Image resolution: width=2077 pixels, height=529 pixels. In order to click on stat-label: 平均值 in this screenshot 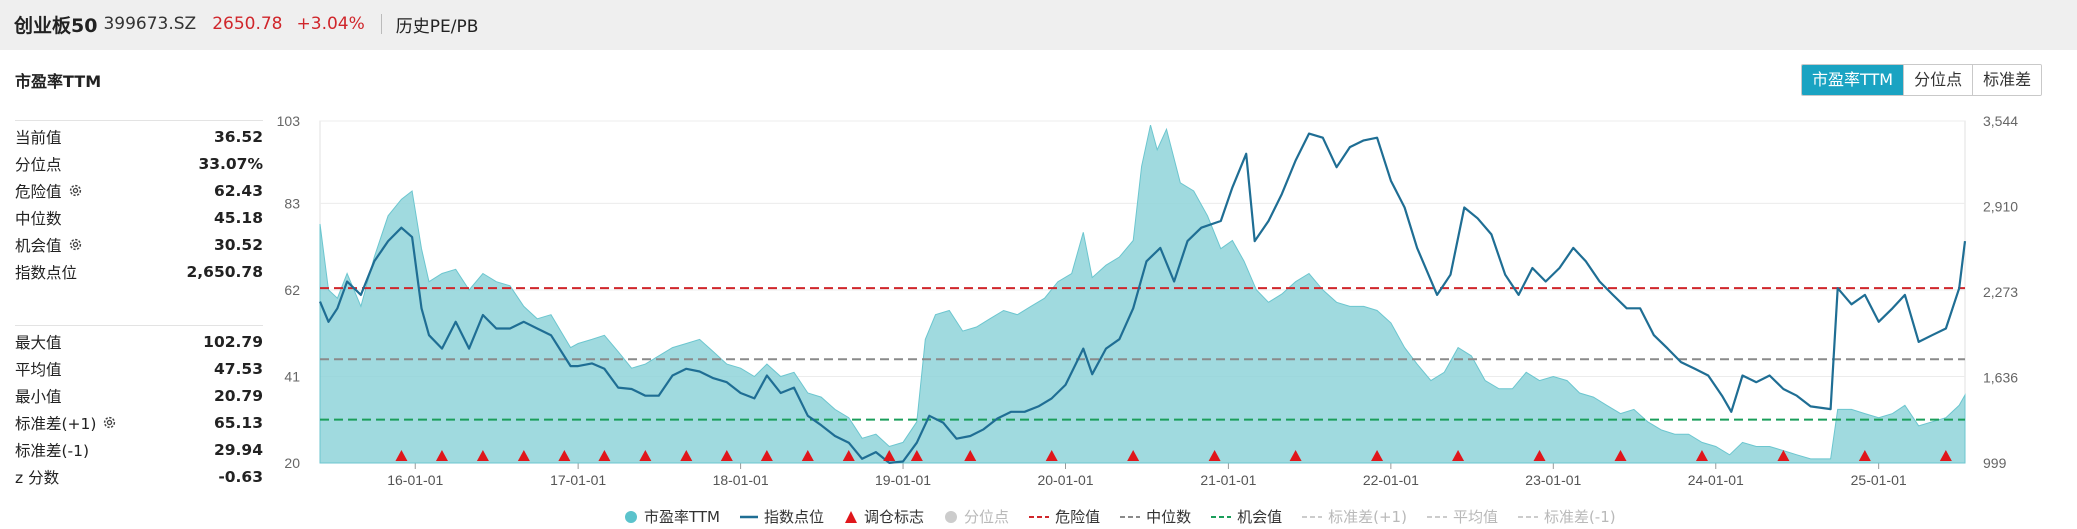, I will do `click(38, 369)`.